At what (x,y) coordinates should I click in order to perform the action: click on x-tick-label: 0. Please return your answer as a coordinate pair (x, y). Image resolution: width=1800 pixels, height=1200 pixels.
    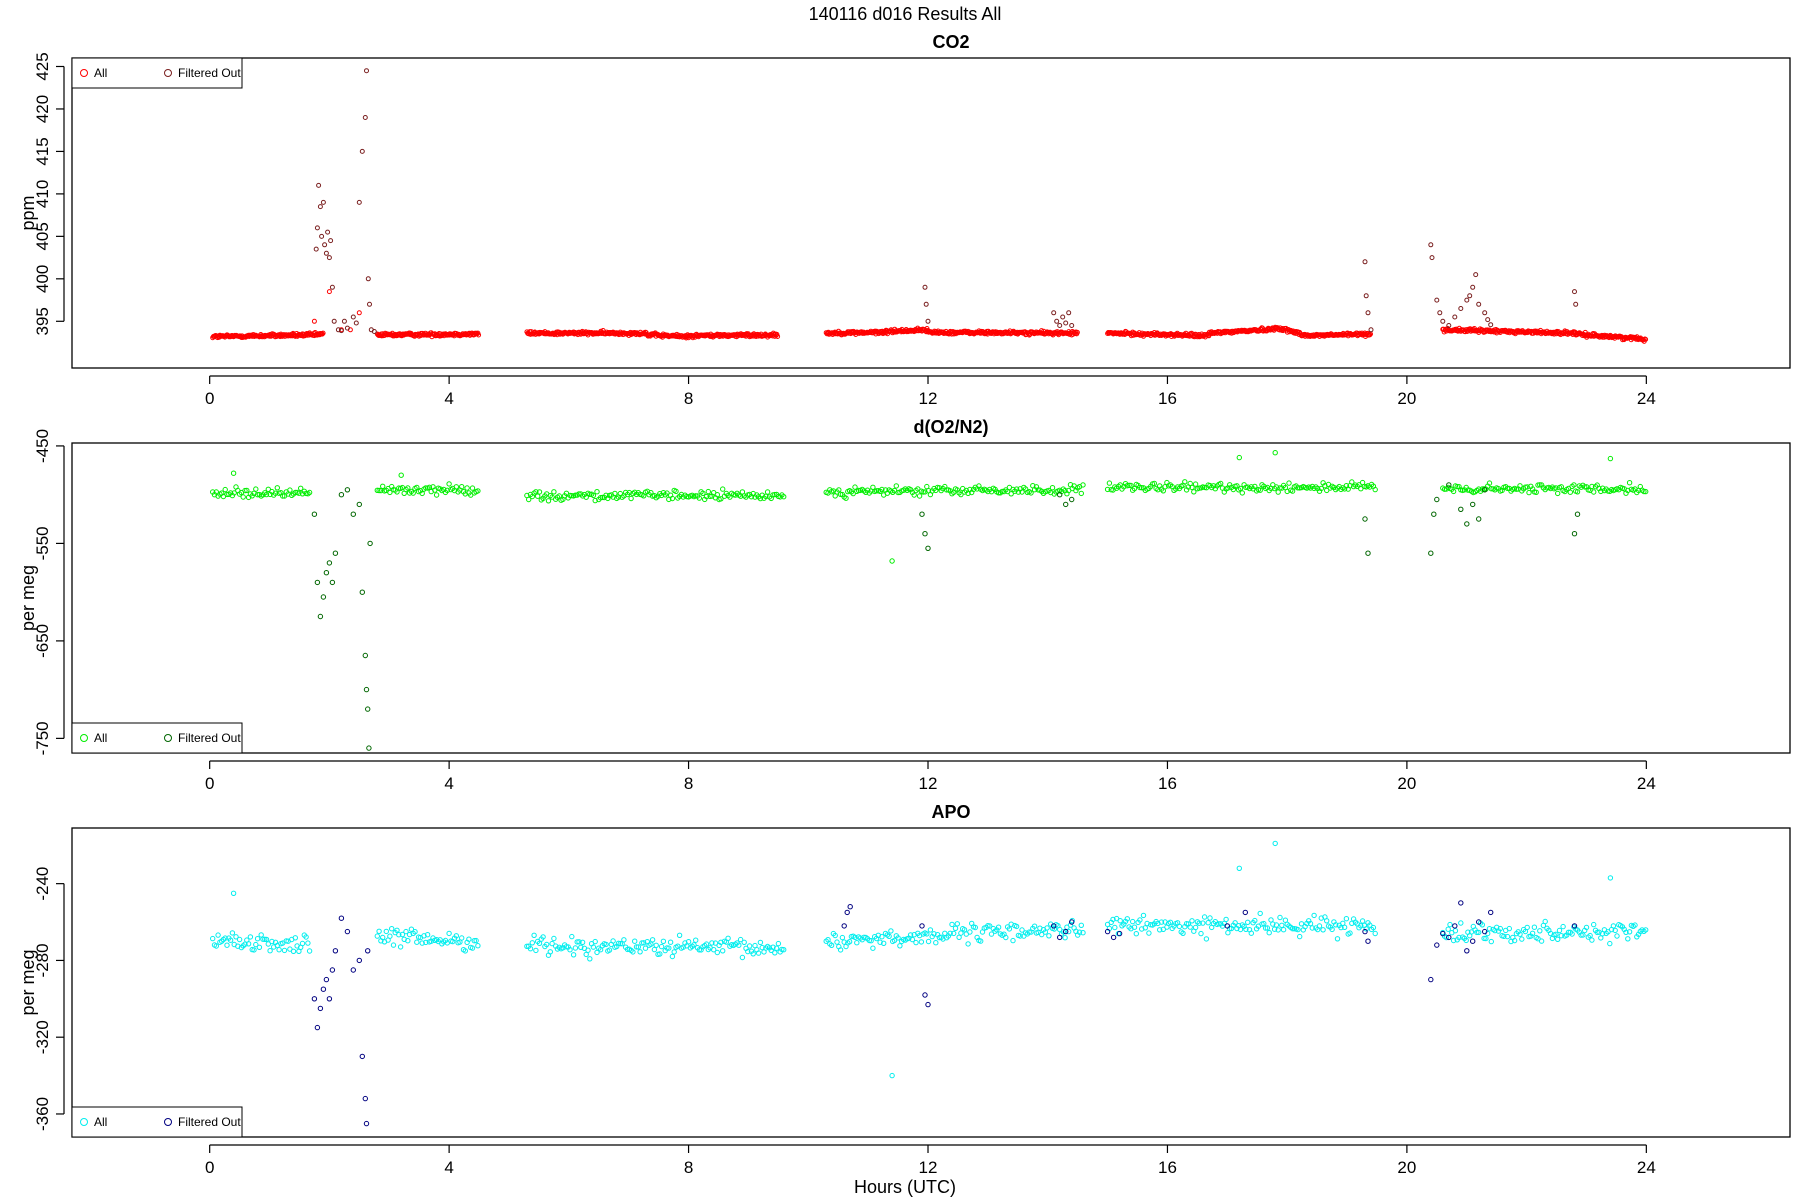
    Looking at the image, I should click on (209, 398).